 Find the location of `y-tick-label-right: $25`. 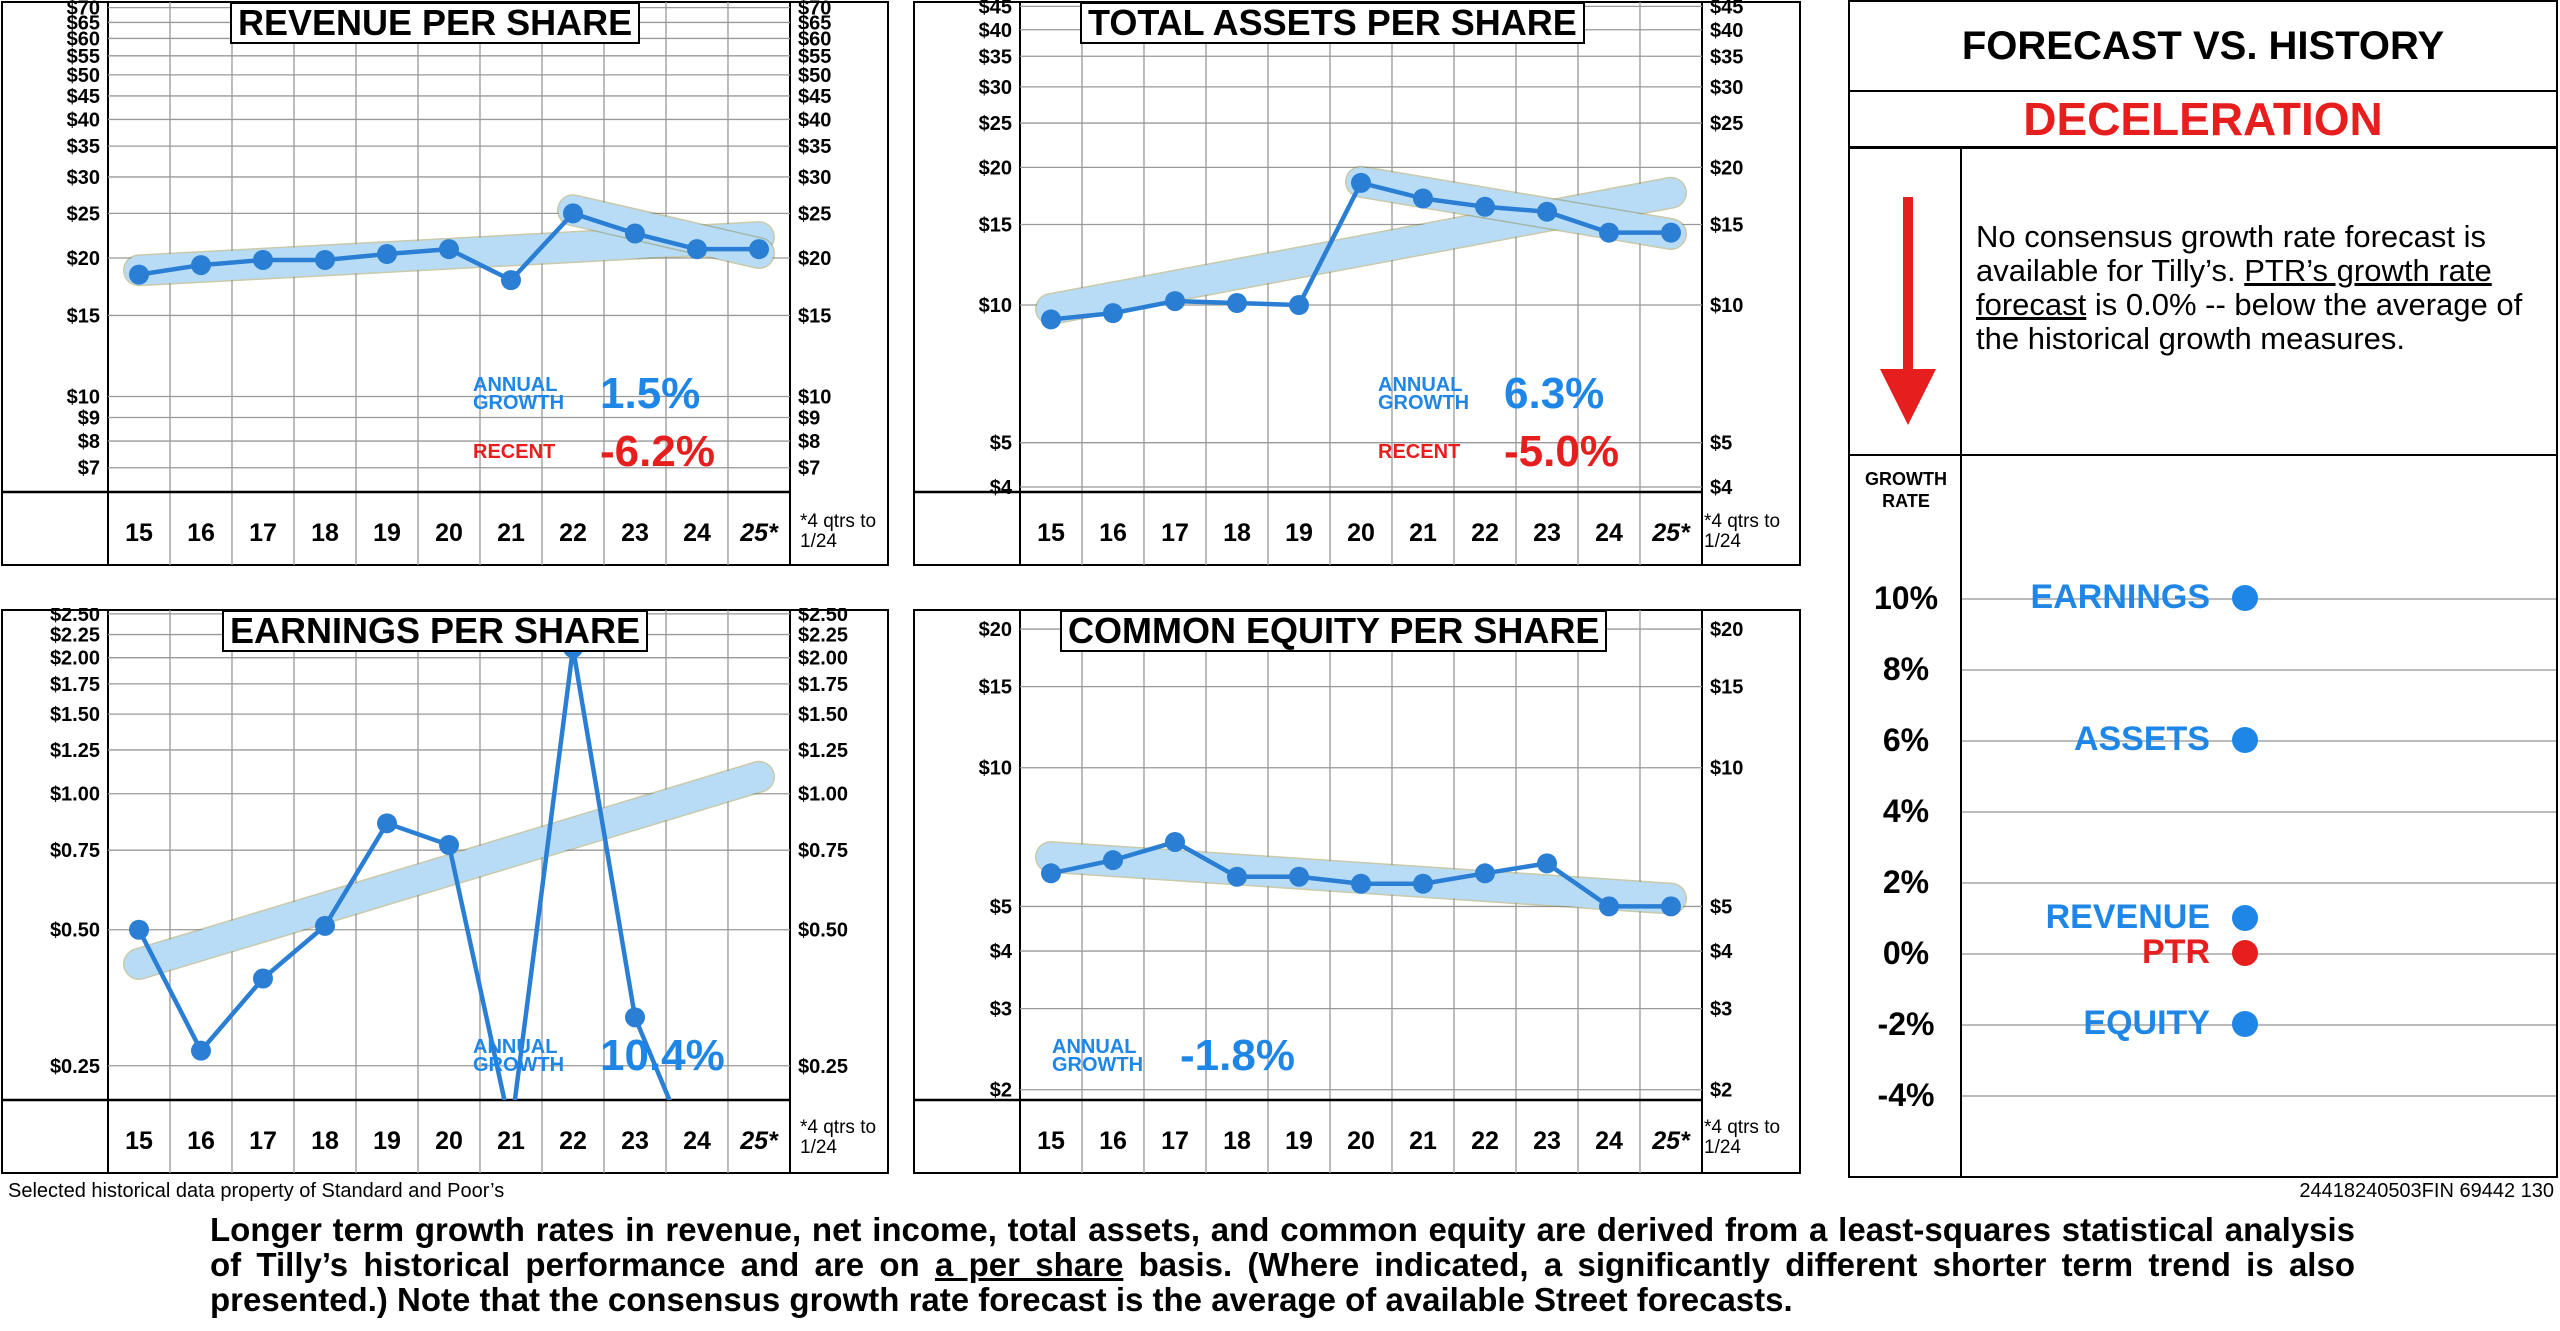

y-tick-label-right: $25 is located at coordinates (1726, 124).